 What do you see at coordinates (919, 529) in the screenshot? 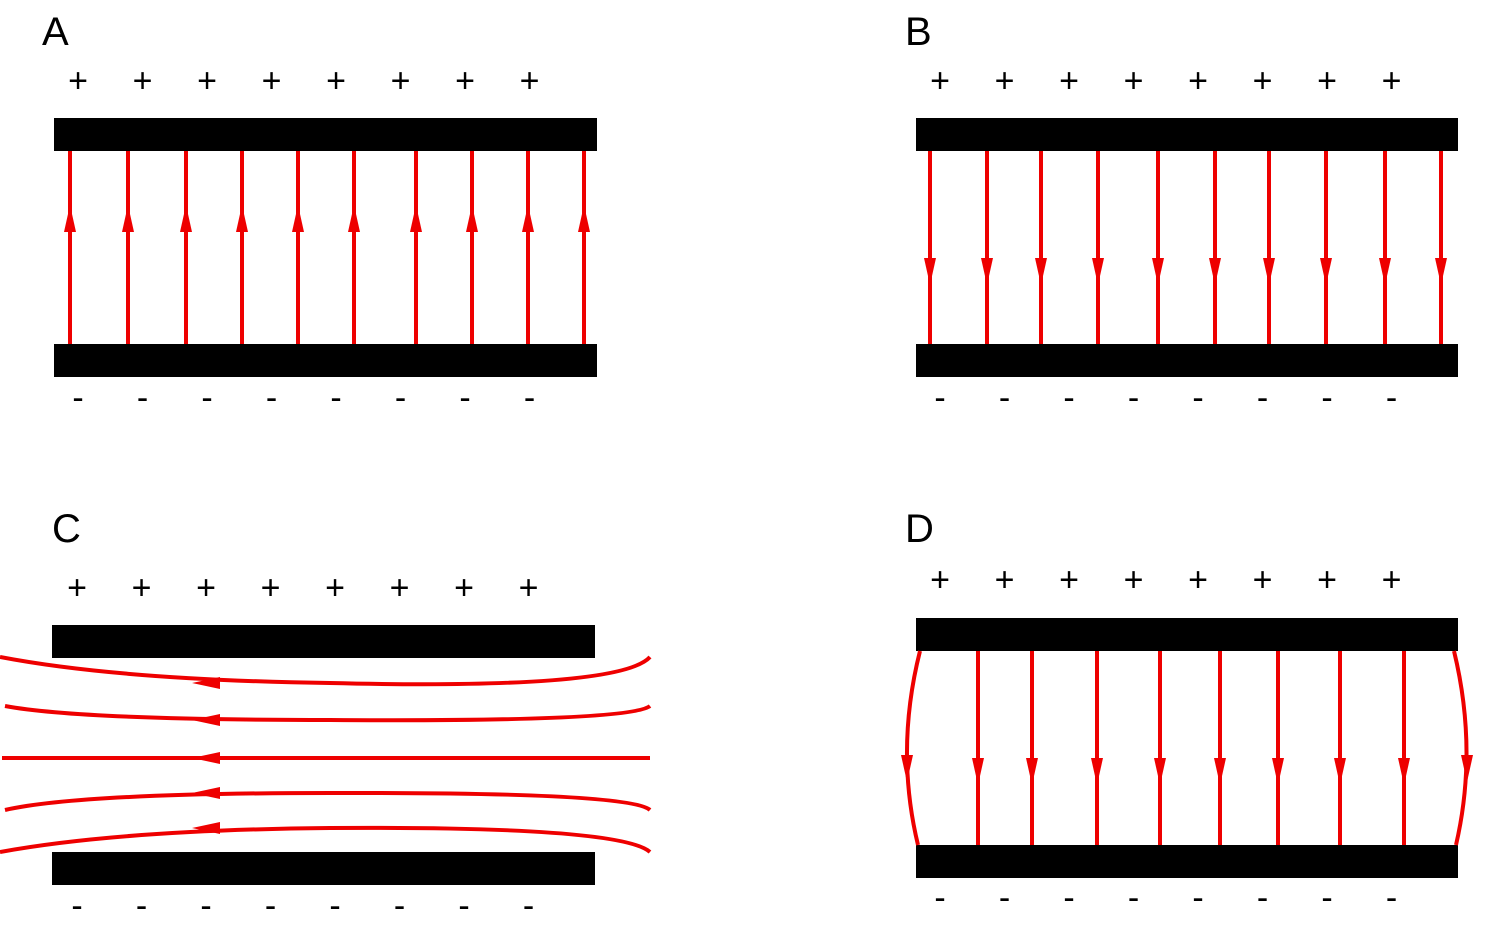
I see `panel-label: D` at bounding box center [919, 529].